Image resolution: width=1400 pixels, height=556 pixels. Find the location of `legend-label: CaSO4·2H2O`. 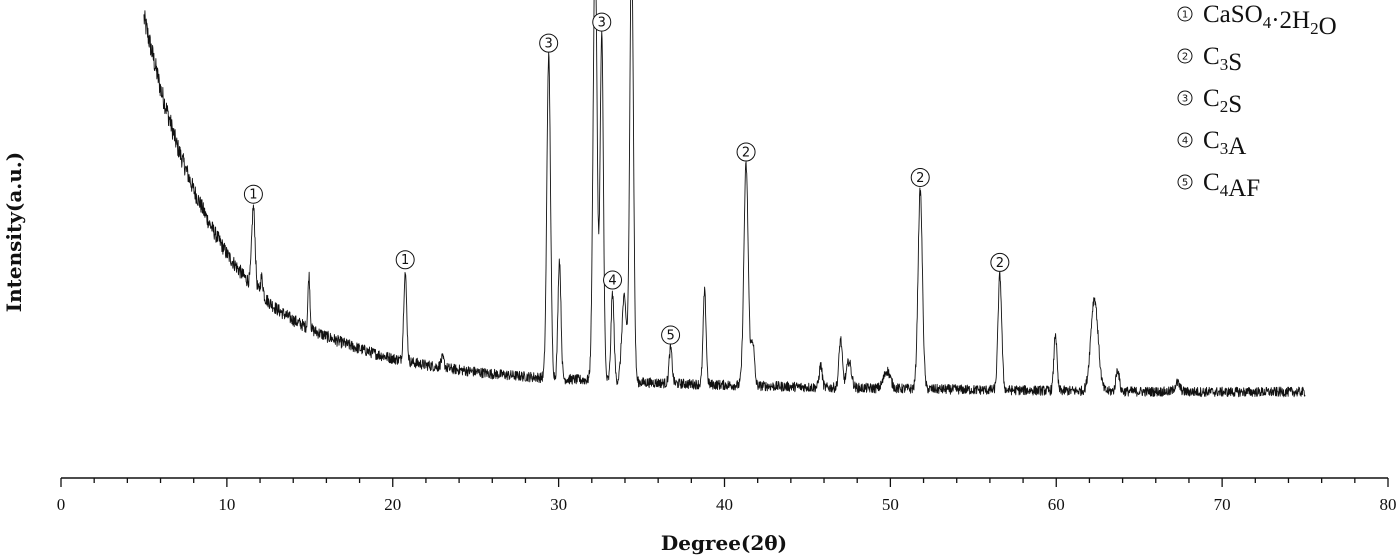

legend-label: CaSO4·2H2O is located at coordinates (1270, 20).